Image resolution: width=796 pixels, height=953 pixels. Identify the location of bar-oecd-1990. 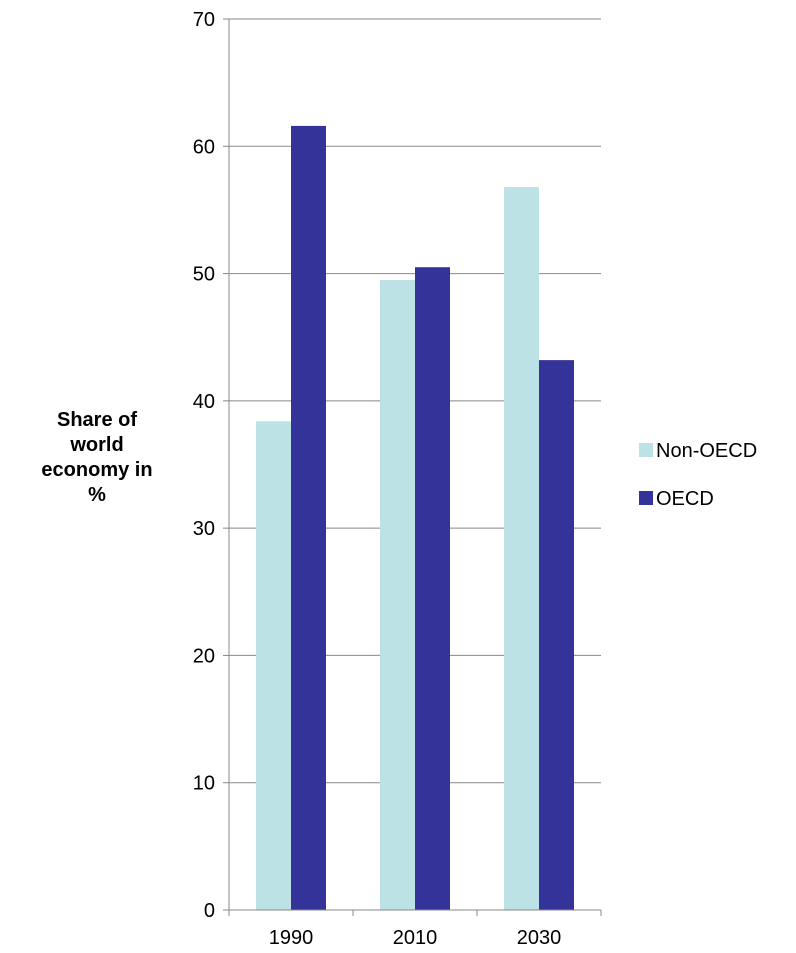
(308, 518).